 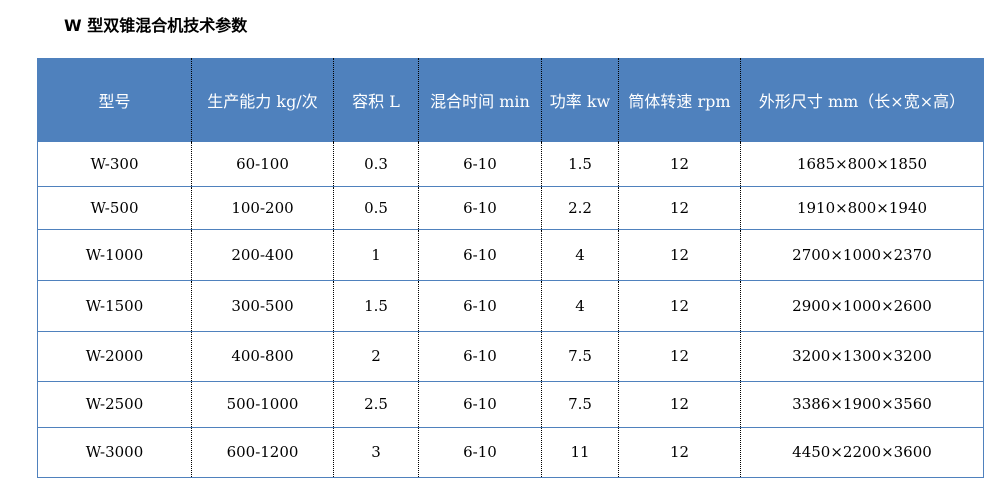 What do you see at coordinates (262, 100) in the screenshot?
I see `column-header: 生产能力 kg/次` at bounding box center [262, 100].